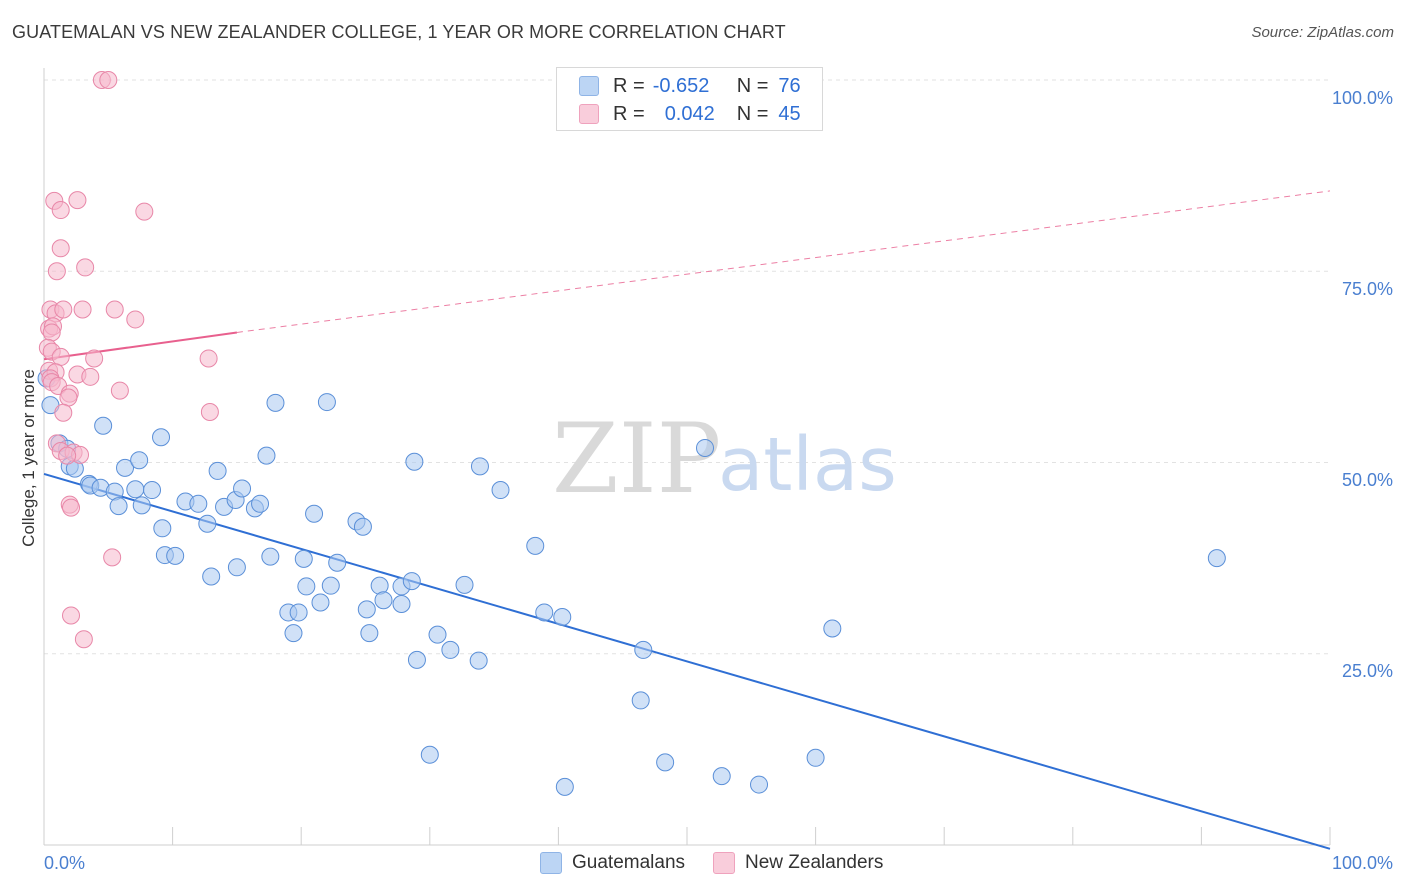 The width and height of the screenshot is (1406, 892). I want to click on correlation-legend: R = -0.652 N = 76 R = 0.042 N = 45, so click(689, 99).